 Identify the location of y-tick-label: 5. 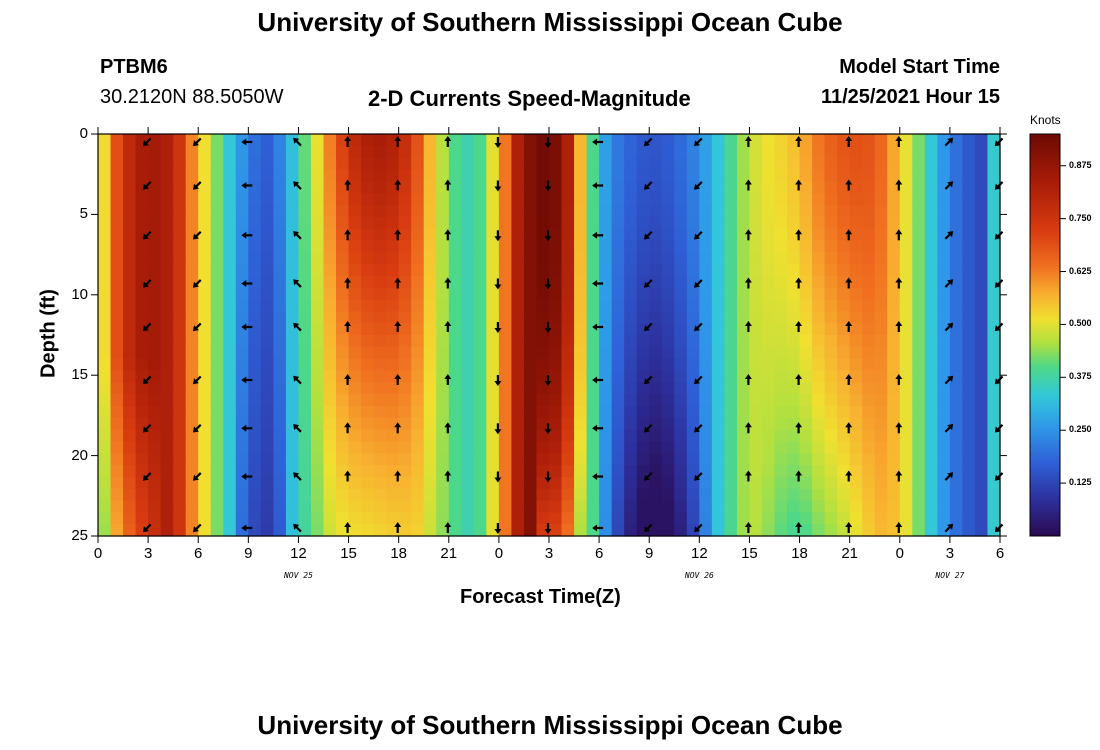
(83, 214).